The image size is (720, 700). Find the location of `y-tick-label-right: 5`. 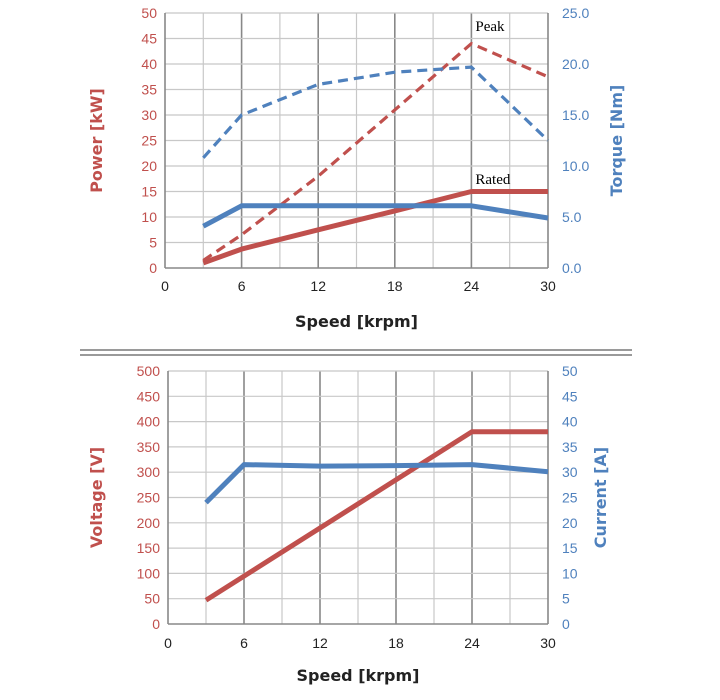

y-tick-label-right: 5 is located at coordinates (566, 599).